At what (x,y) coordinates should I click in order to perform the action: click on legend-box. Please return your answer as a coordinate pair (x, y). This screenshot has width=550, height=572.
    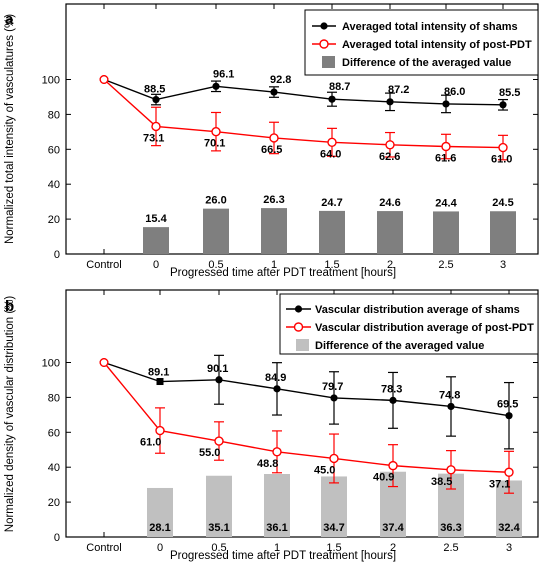
    Looking at the image, I should click on (409, 324).